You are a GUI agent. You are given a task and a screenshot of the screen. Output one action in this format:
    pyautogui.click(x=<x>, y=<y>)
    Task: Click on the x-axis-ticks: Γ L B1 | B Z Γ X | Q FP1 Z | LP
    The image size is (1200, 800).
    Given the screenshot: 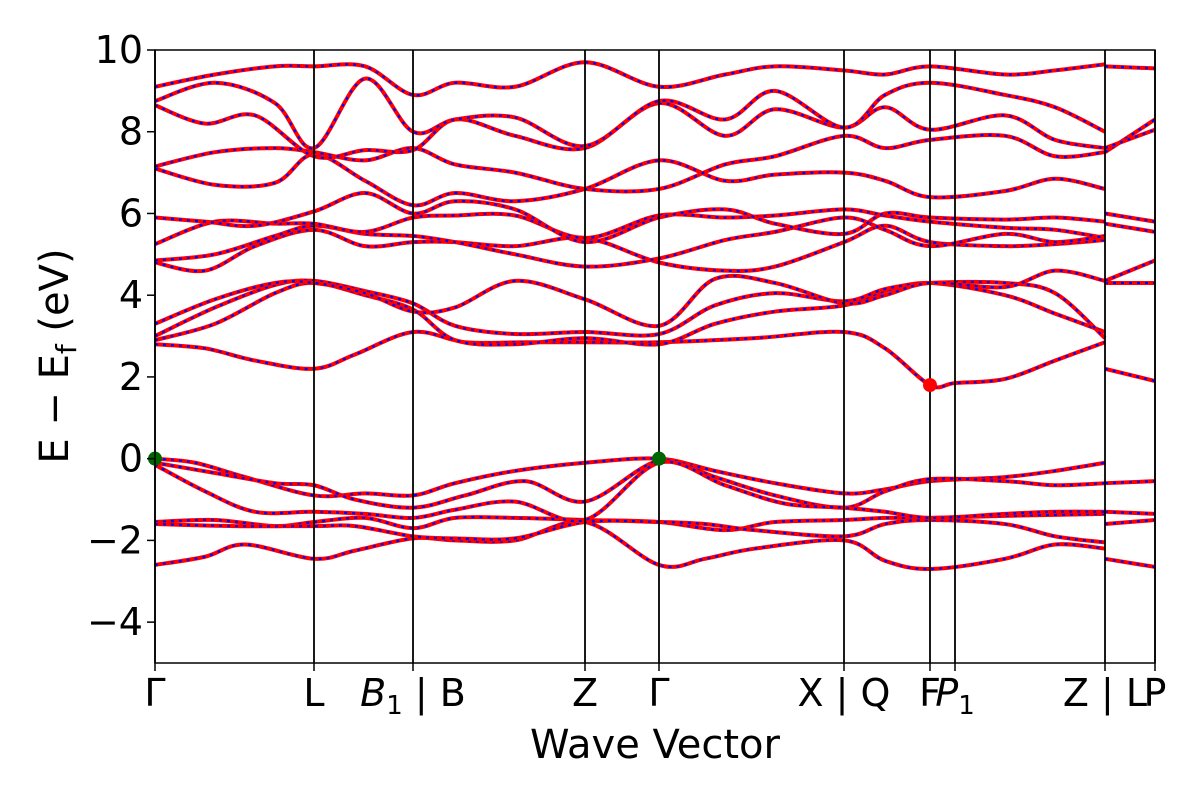 What is the action you would take?
    pyautogui.click(x=655, y=692)
    